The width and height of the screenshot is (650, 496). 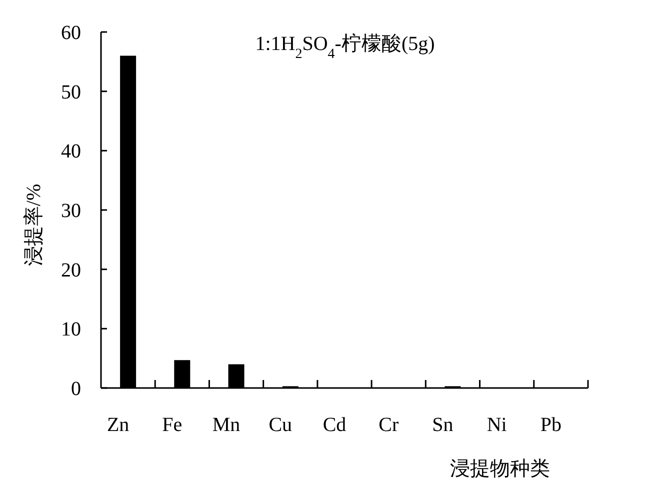 I want to click on x-tick-label: Fe, so click(x=172, y=425).